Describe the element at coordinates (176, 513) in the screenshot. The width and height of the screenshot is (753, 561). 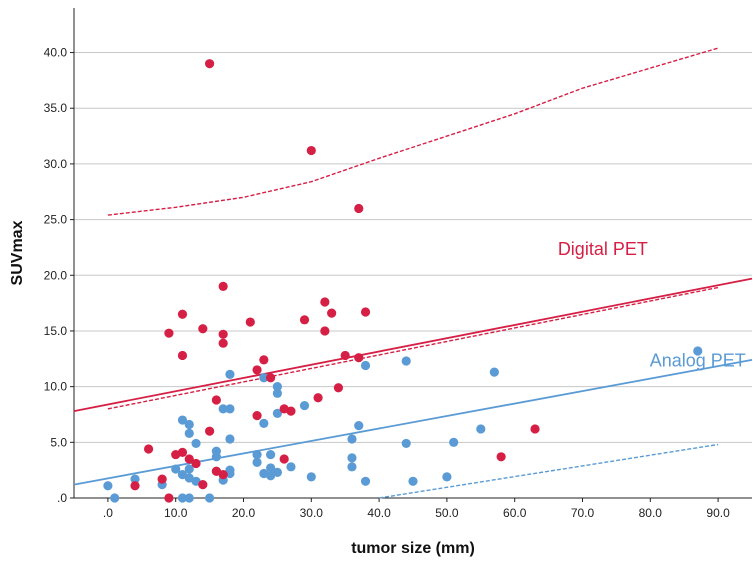
I see `x-tick-label: 10.0` at that location.